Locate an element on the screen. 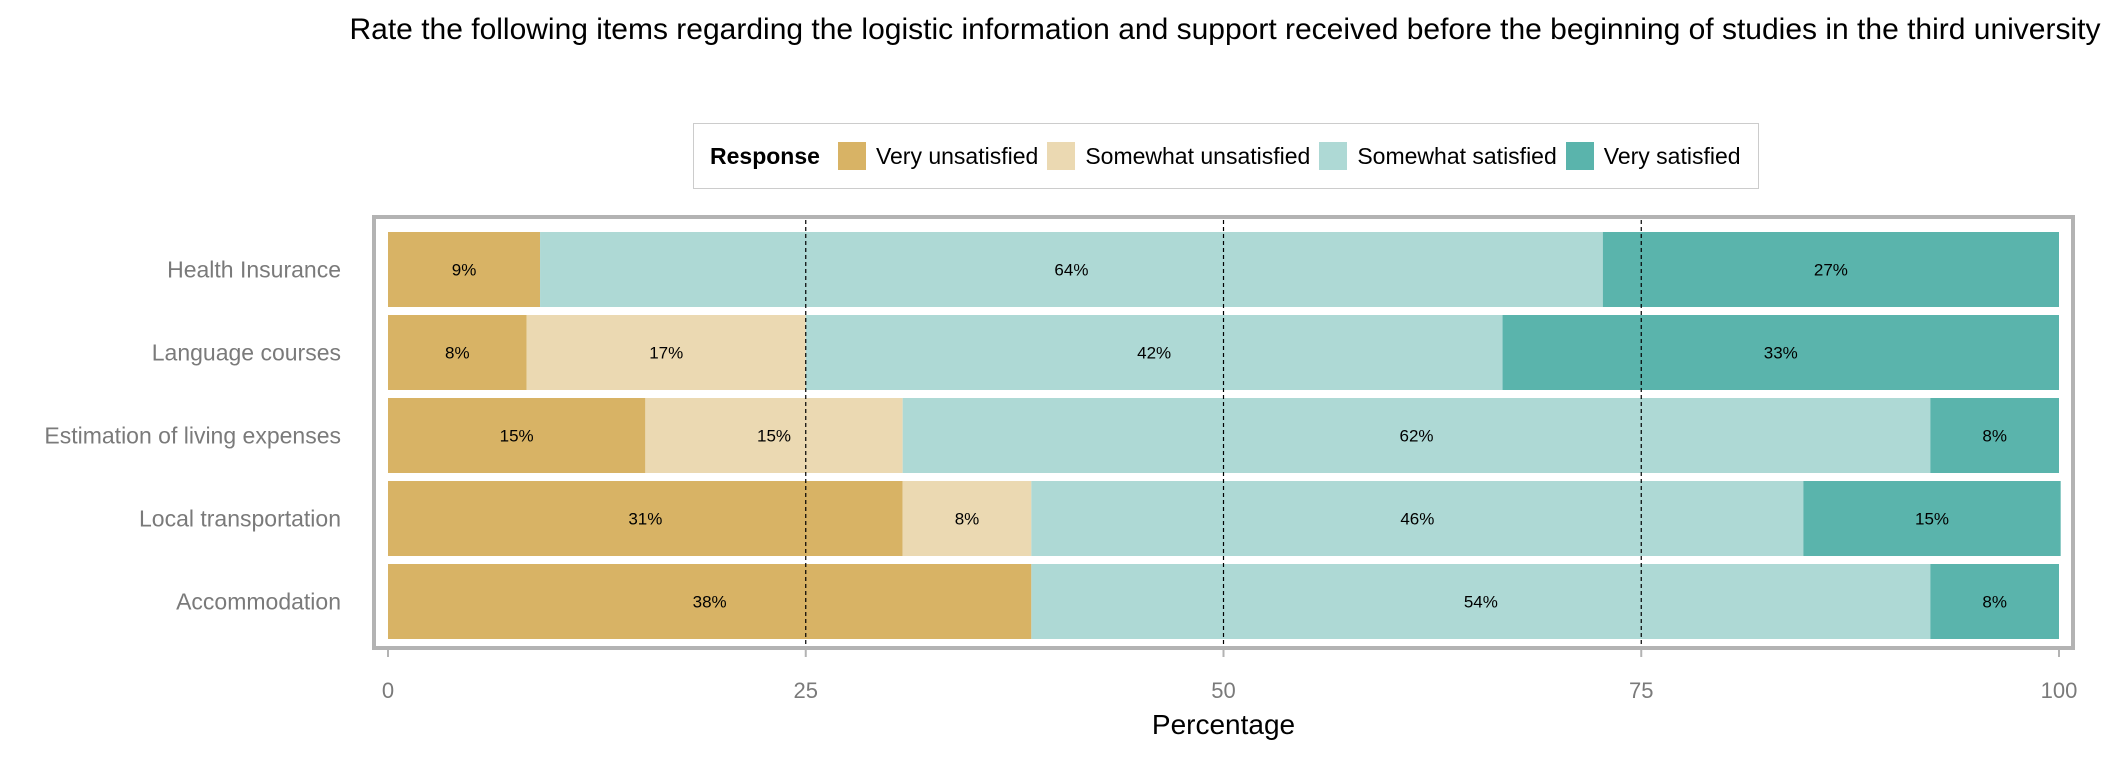 Image resolution: width=2125 pixels, height=767 pixels. bar-value-label: 31% is located at coordinates (645, 519).